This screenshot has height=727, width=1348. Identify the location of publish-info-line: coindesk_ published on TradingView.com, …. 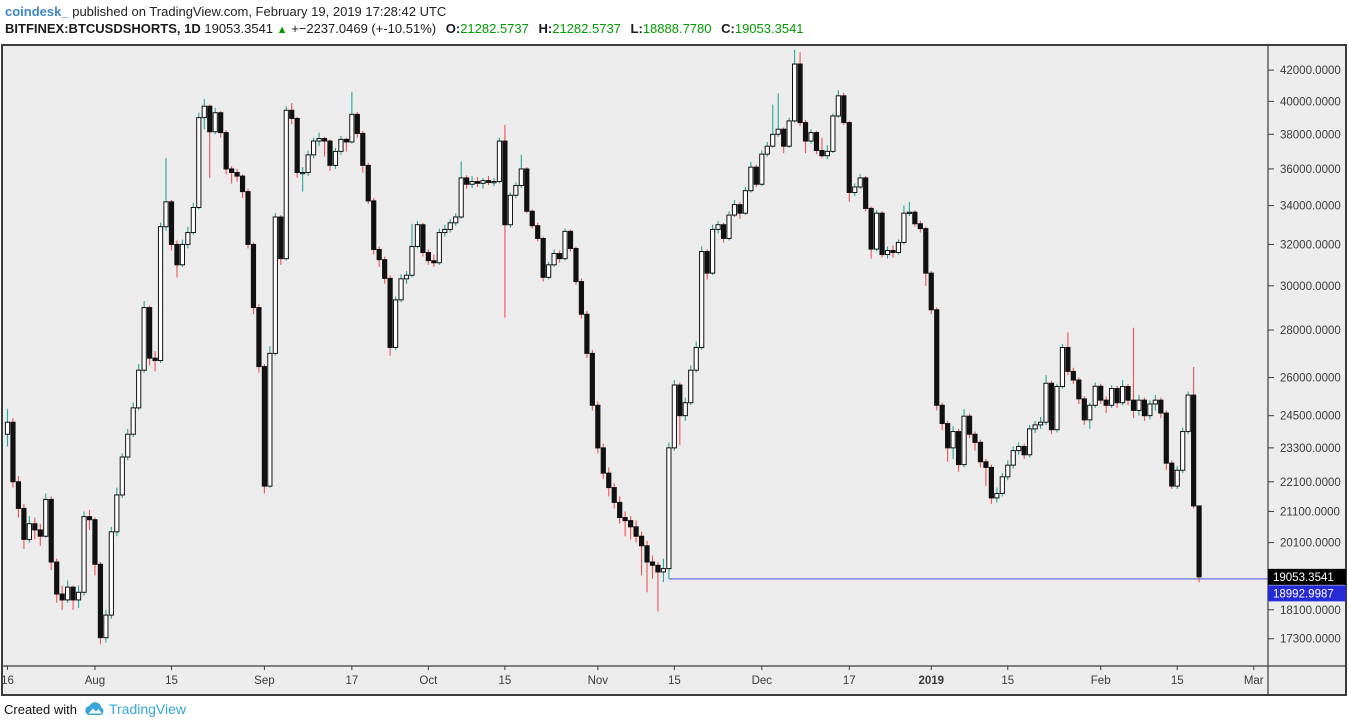
(225, 11).